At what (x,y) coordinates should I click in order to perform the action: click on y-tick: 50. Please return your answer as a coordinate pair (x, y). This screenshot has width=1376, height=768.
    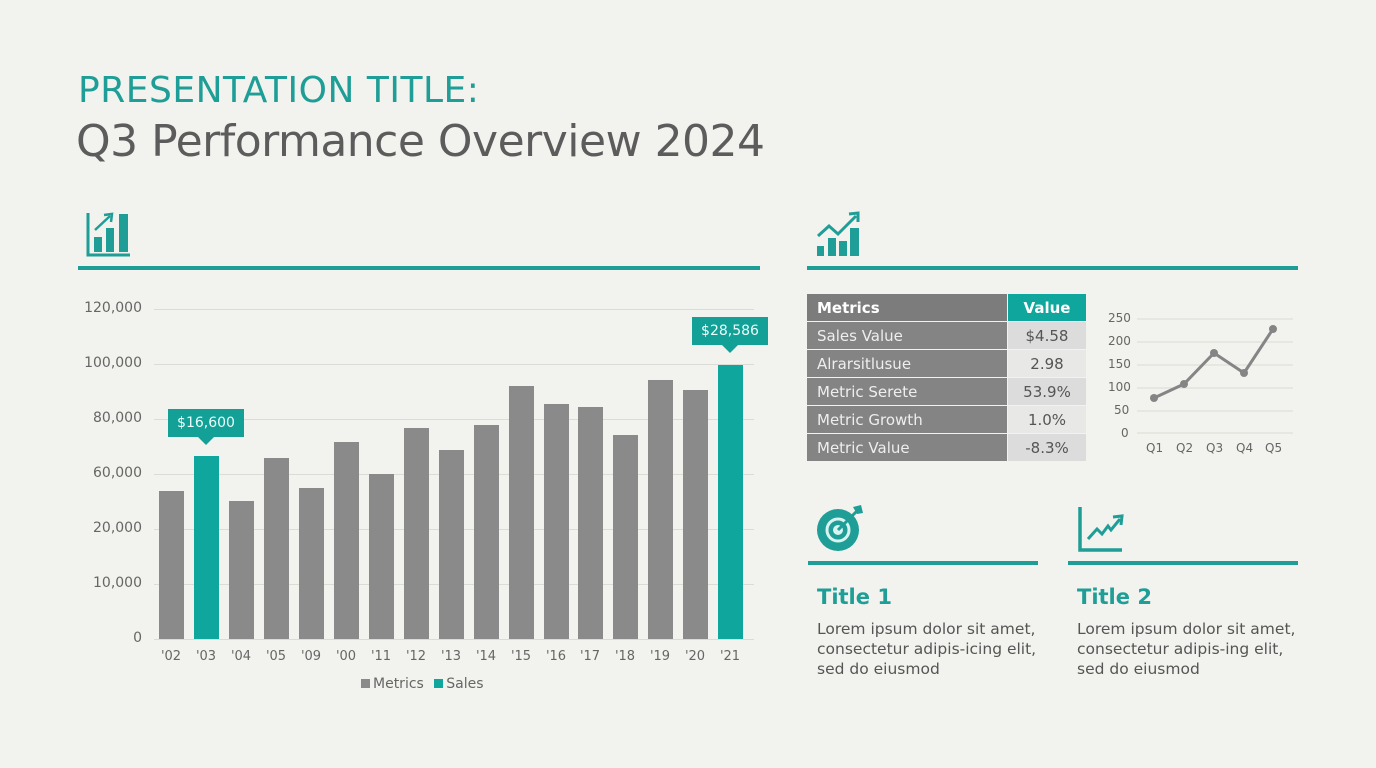
    Looking at the image, I should click on (1122, 410).